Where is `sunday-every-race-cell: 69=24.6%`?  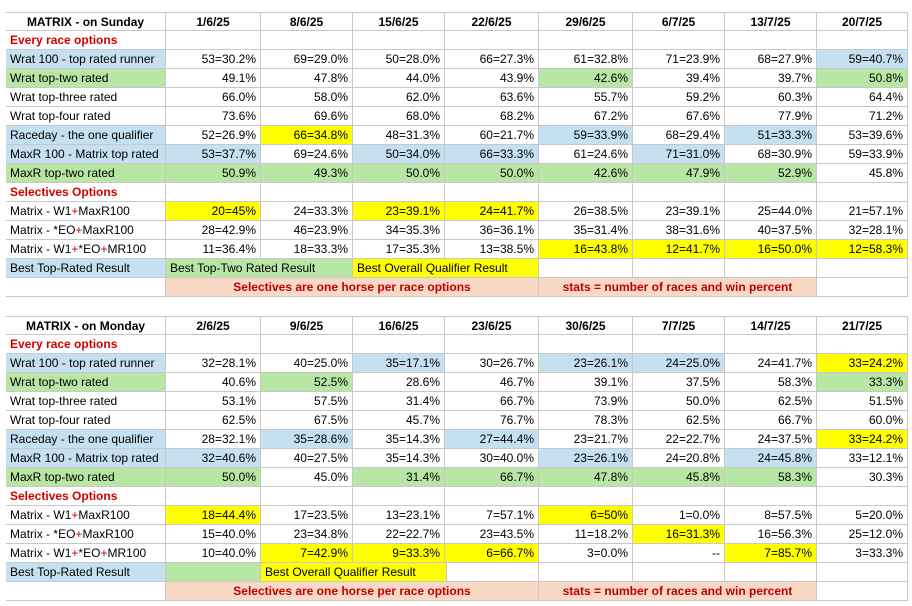 sunday-every-race-cell: 69=24.6% is located at coordinates (307, 154).